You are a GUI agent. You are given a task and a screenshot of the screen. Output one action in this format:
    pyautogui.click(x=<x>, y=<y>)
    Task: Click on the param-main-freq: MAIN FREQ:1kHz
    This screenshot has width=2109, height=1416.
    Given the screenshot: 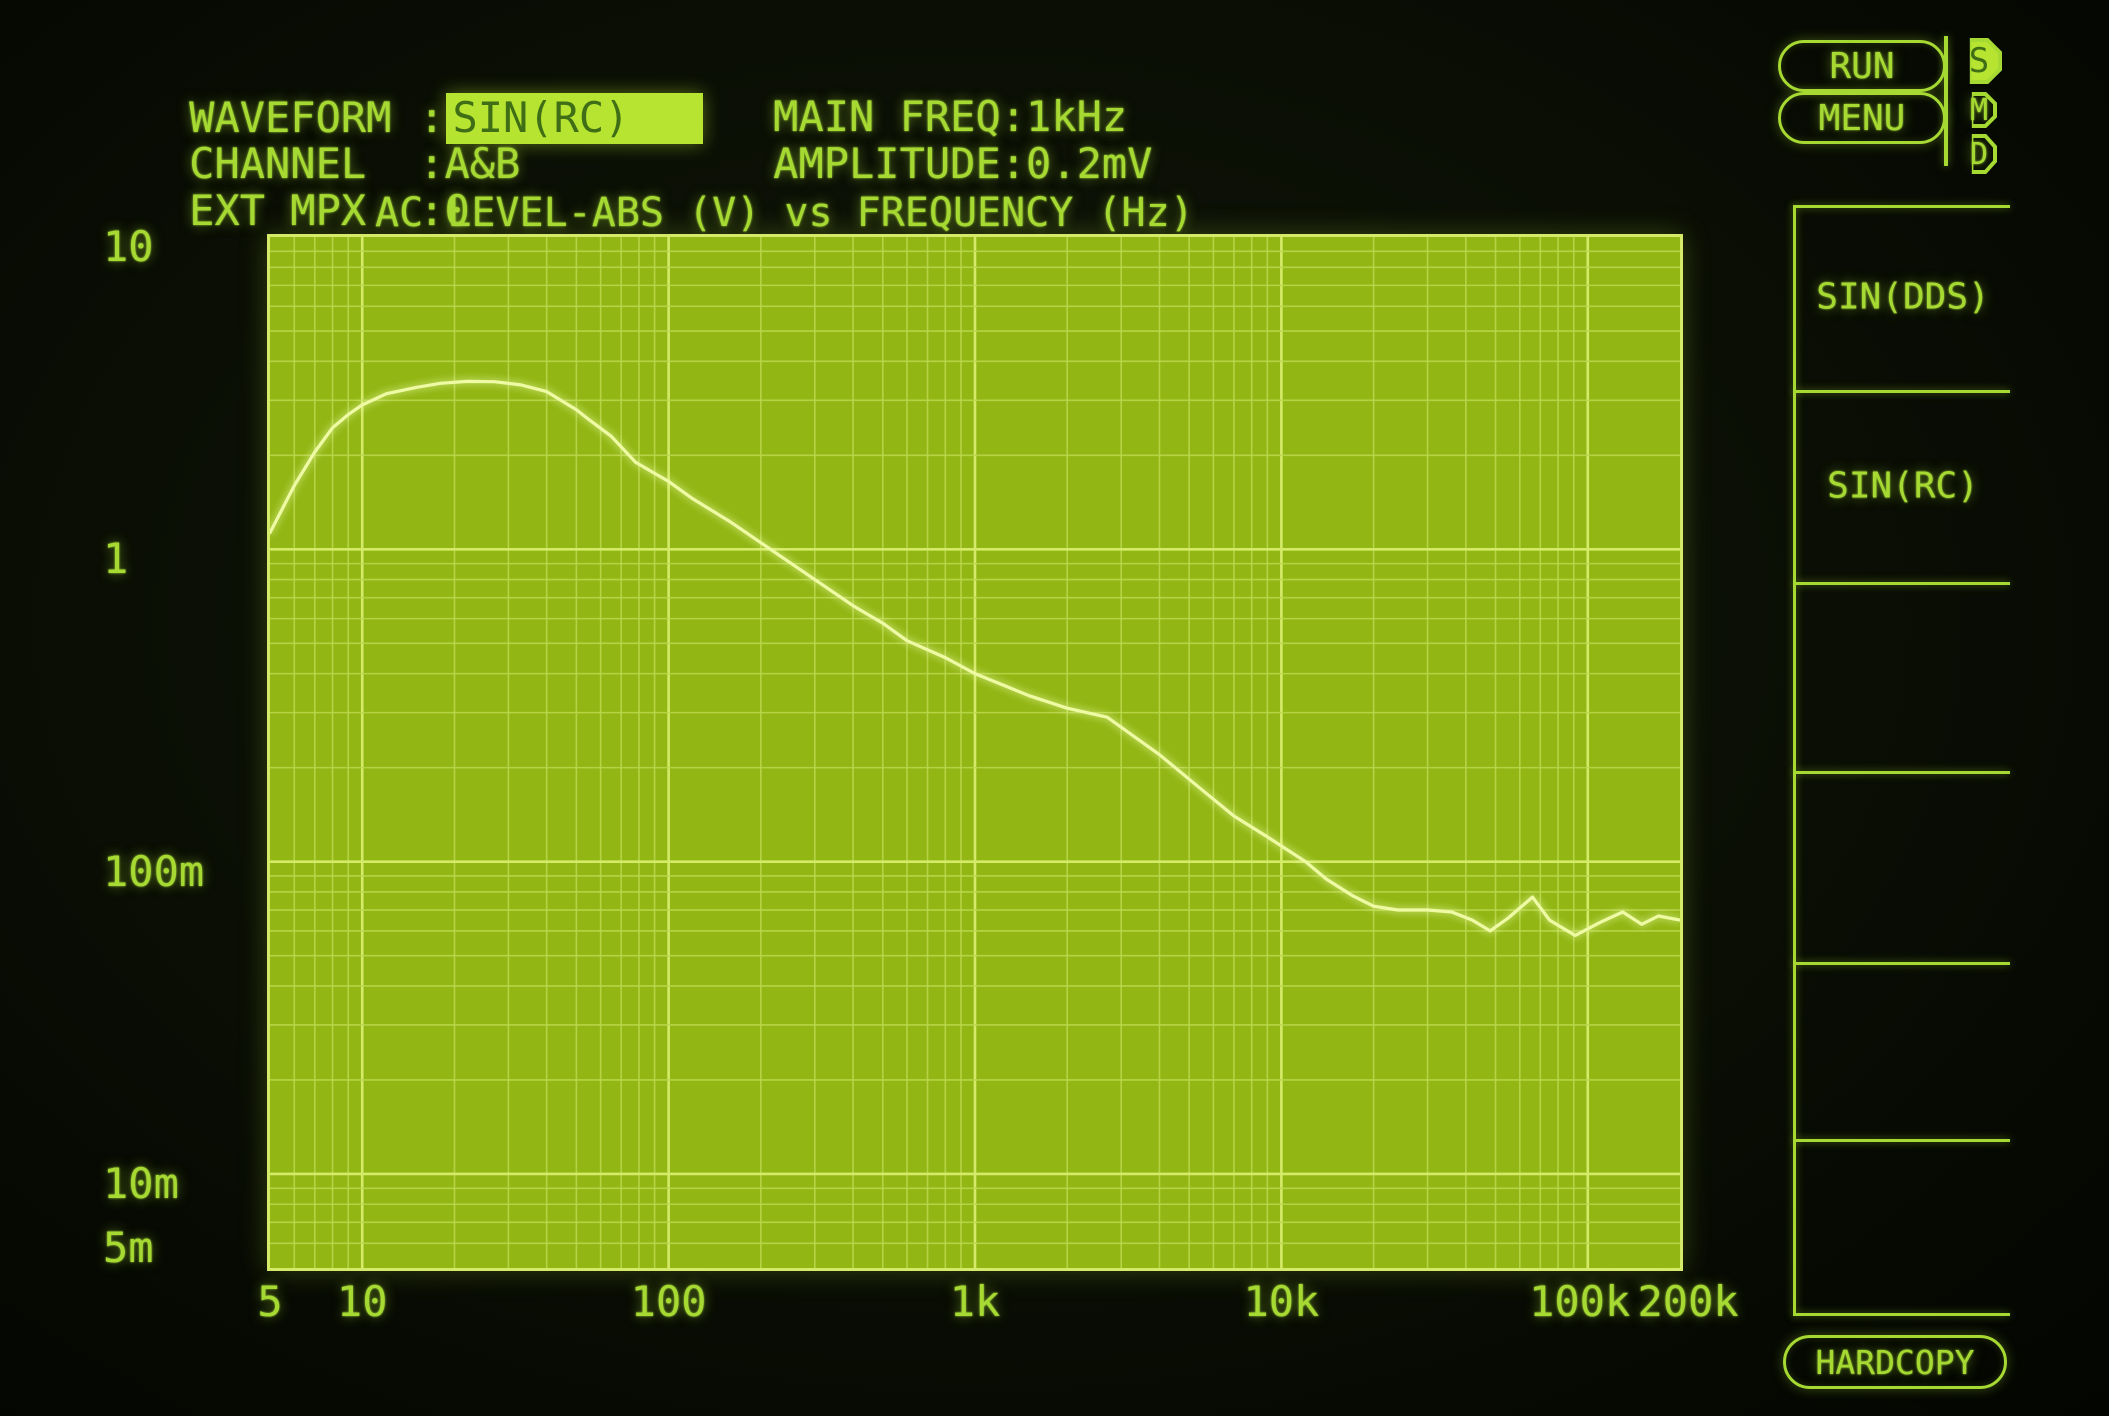 What is the action you would take?
    pyautogui.click(x=899, y=116)
    